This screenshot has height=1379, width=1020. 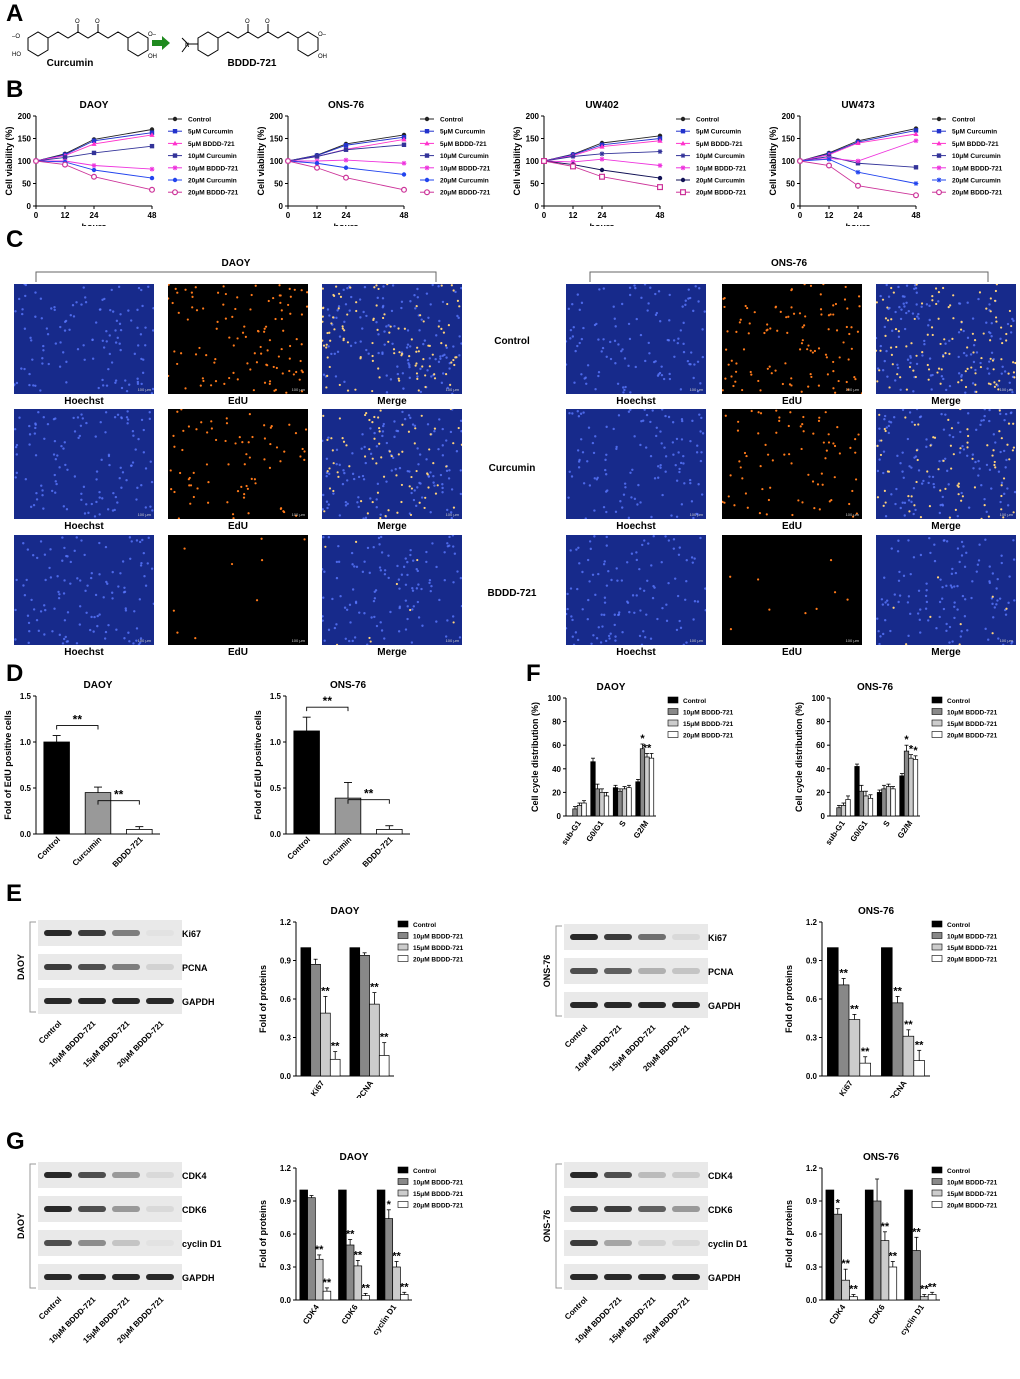 I want to click on y-tick-label: 0.5, so click(x=276, y=788).